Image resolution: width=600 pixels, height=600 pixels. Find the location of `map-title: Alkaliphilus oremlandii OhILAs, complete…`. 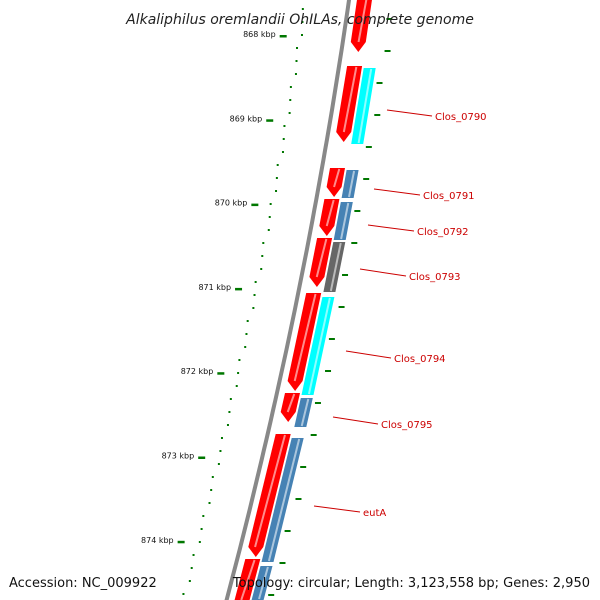

map-title: Alkaliphilus oremlandii OhILAs, complete… is located at coordinates (299, 20).